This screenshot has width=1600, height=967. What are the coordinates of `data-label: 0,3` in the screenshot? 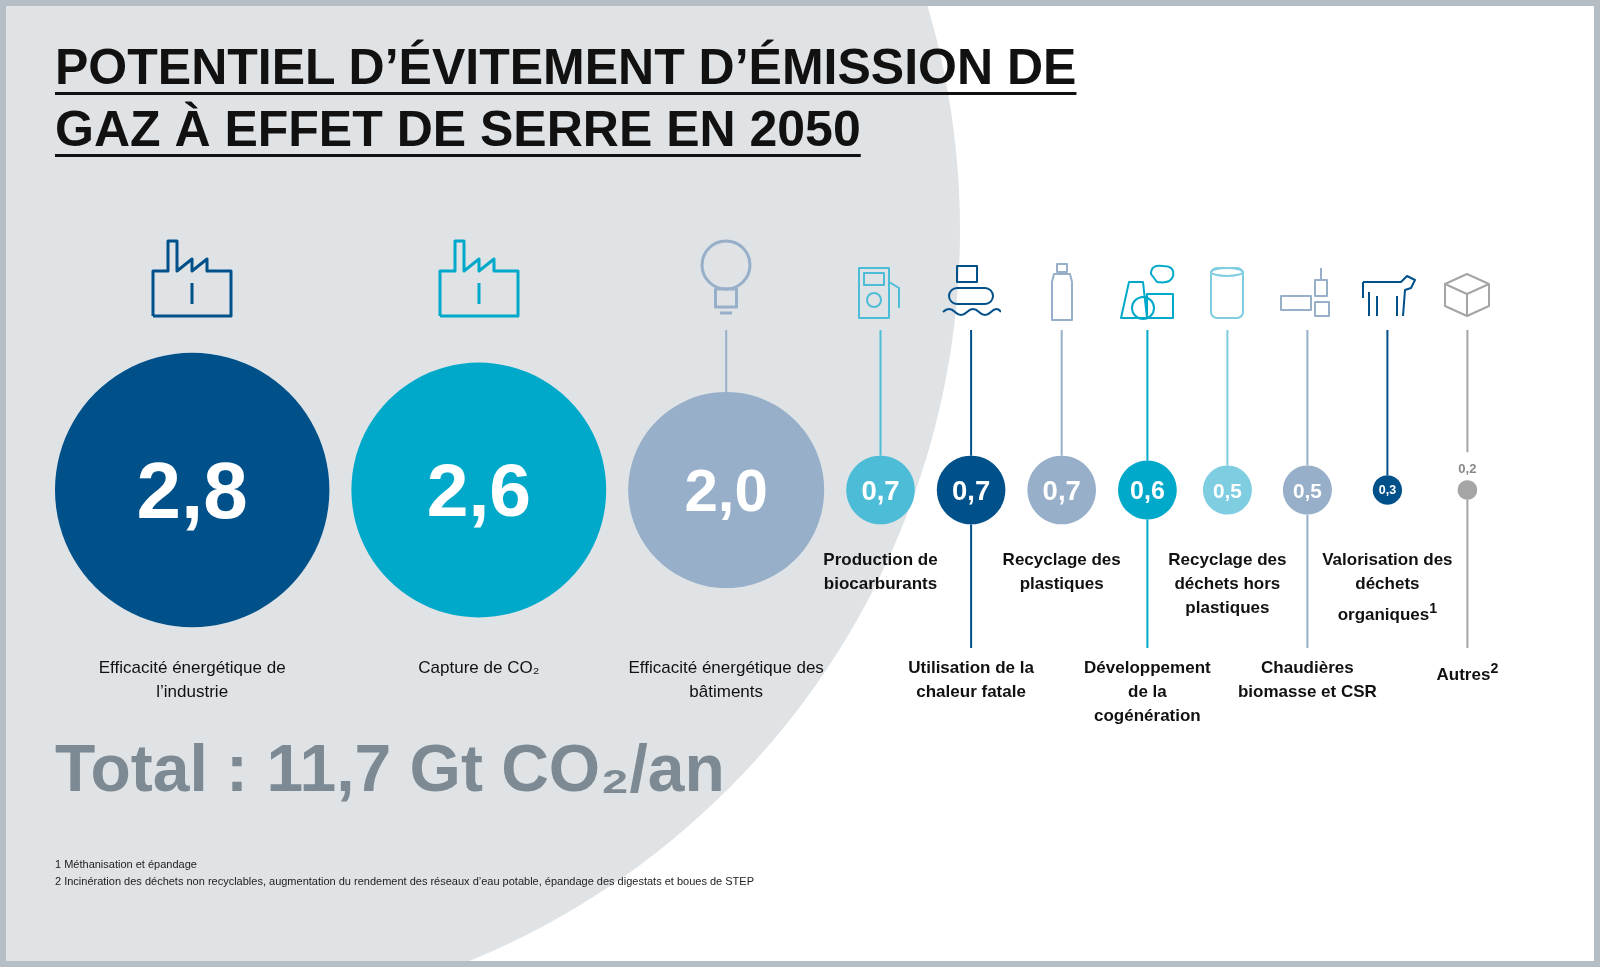 It's located at (1387, 490).